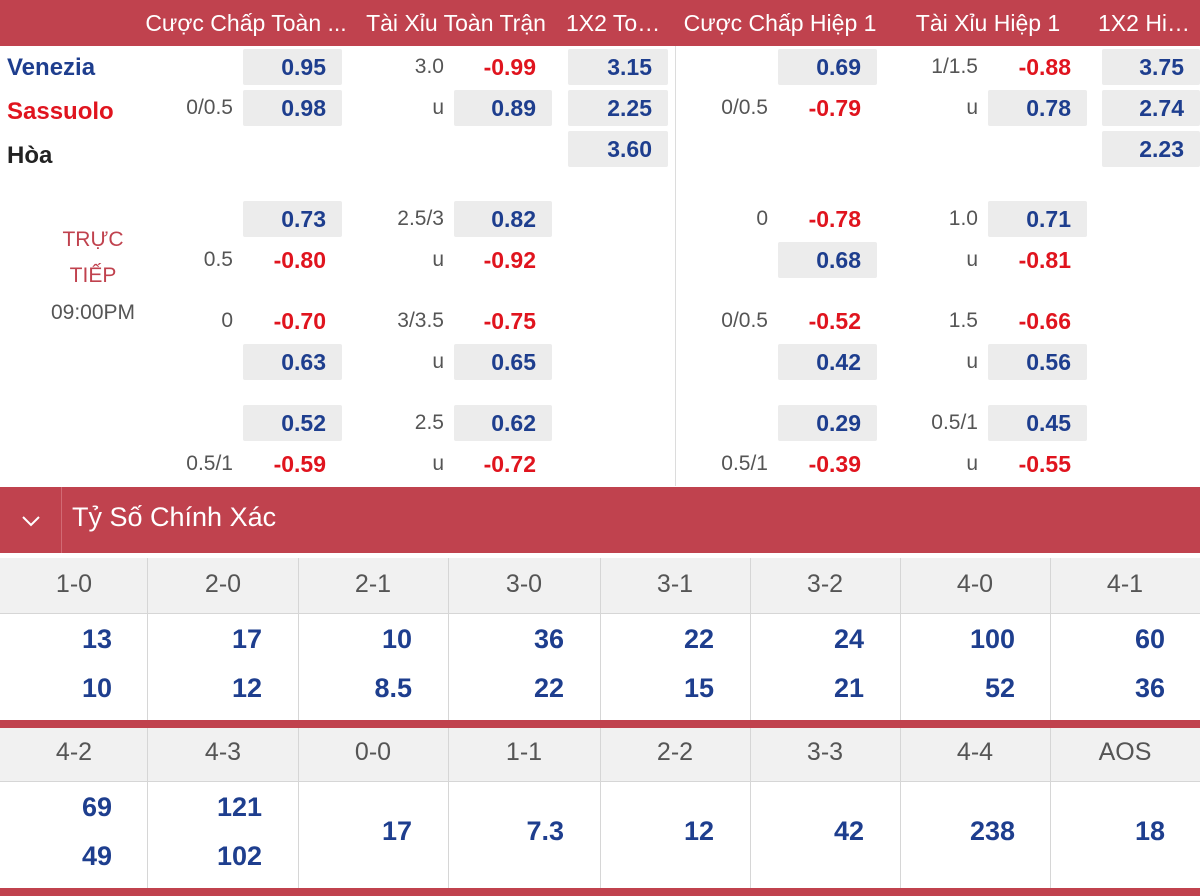  What do you see at coordinates (227, 320) in the screenshot?
I see `handicap-line: 0` at bounding box center [227, 320].